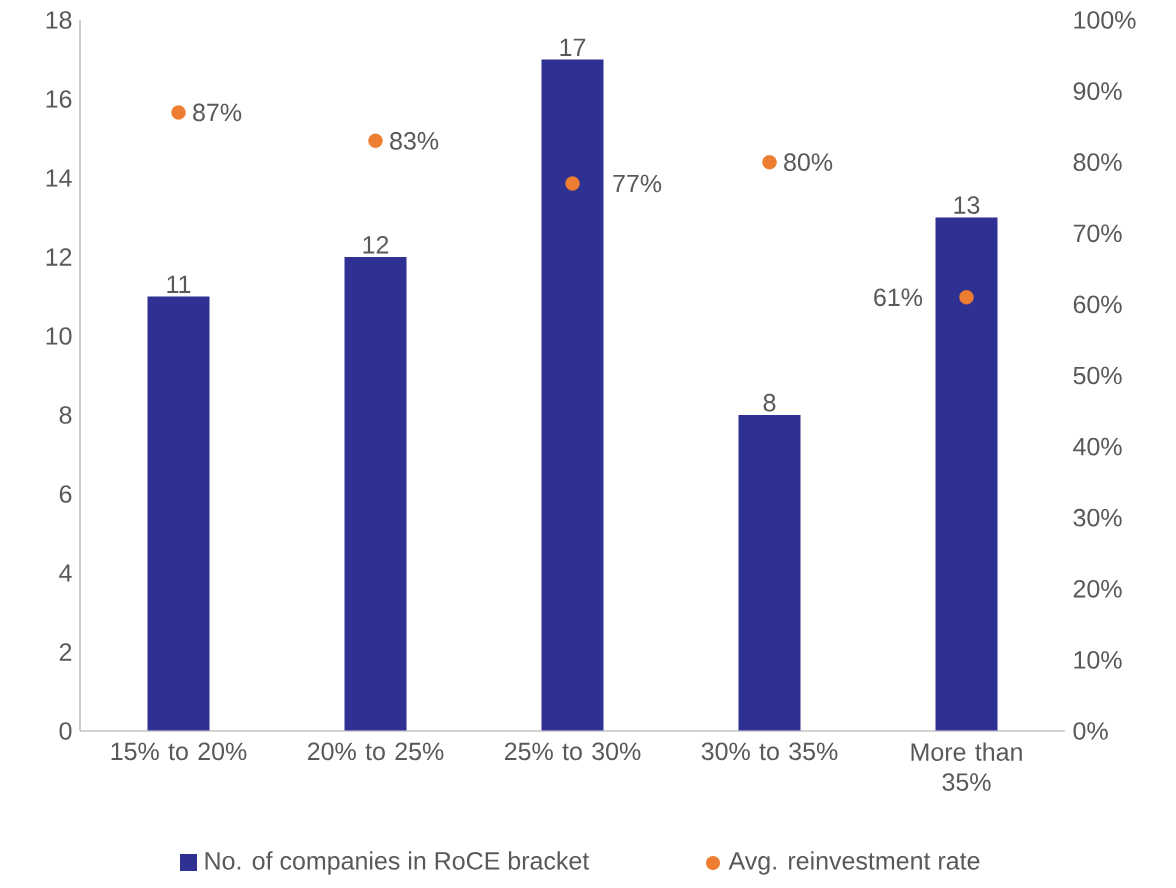 The height and width of the screenshot is (888, 1176). Describe the element at coordinates (898, 297) in the screenshot. I see `data-label: 61%` at that location.